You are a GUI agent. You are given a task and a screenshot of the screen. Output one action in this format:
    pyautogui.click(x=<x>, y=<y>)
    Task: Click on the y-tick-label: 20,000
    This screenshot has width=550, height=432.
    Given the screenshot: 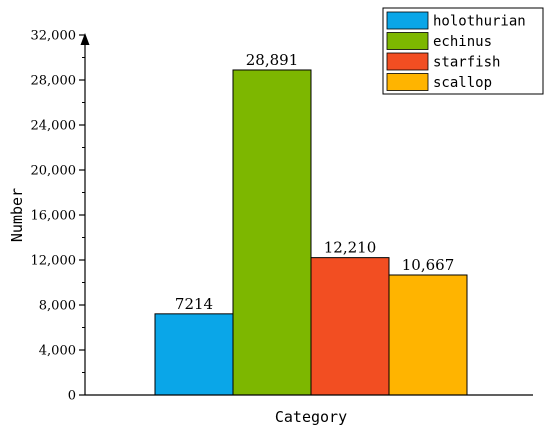 What is the action you would take?
    pyautogui.click(x=54, y=171)
    